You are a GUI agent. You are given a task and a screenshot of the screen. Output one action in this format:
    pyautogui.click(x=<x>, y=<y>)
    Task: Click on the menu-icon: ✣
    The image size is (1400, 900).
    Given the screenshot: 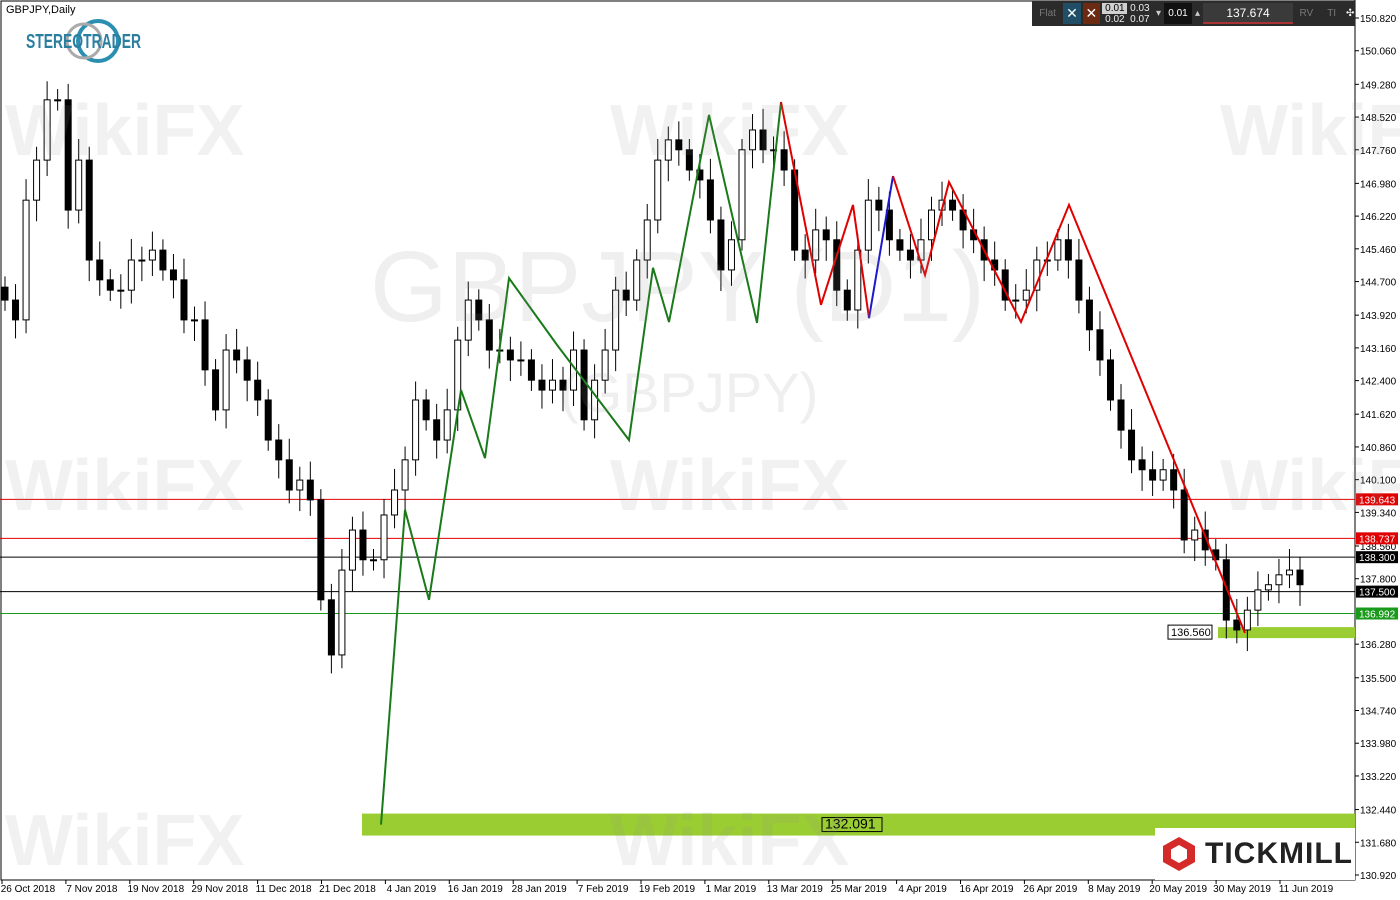 What is the action you would take?
    pyautogui.click(x=1350, y=13)
    